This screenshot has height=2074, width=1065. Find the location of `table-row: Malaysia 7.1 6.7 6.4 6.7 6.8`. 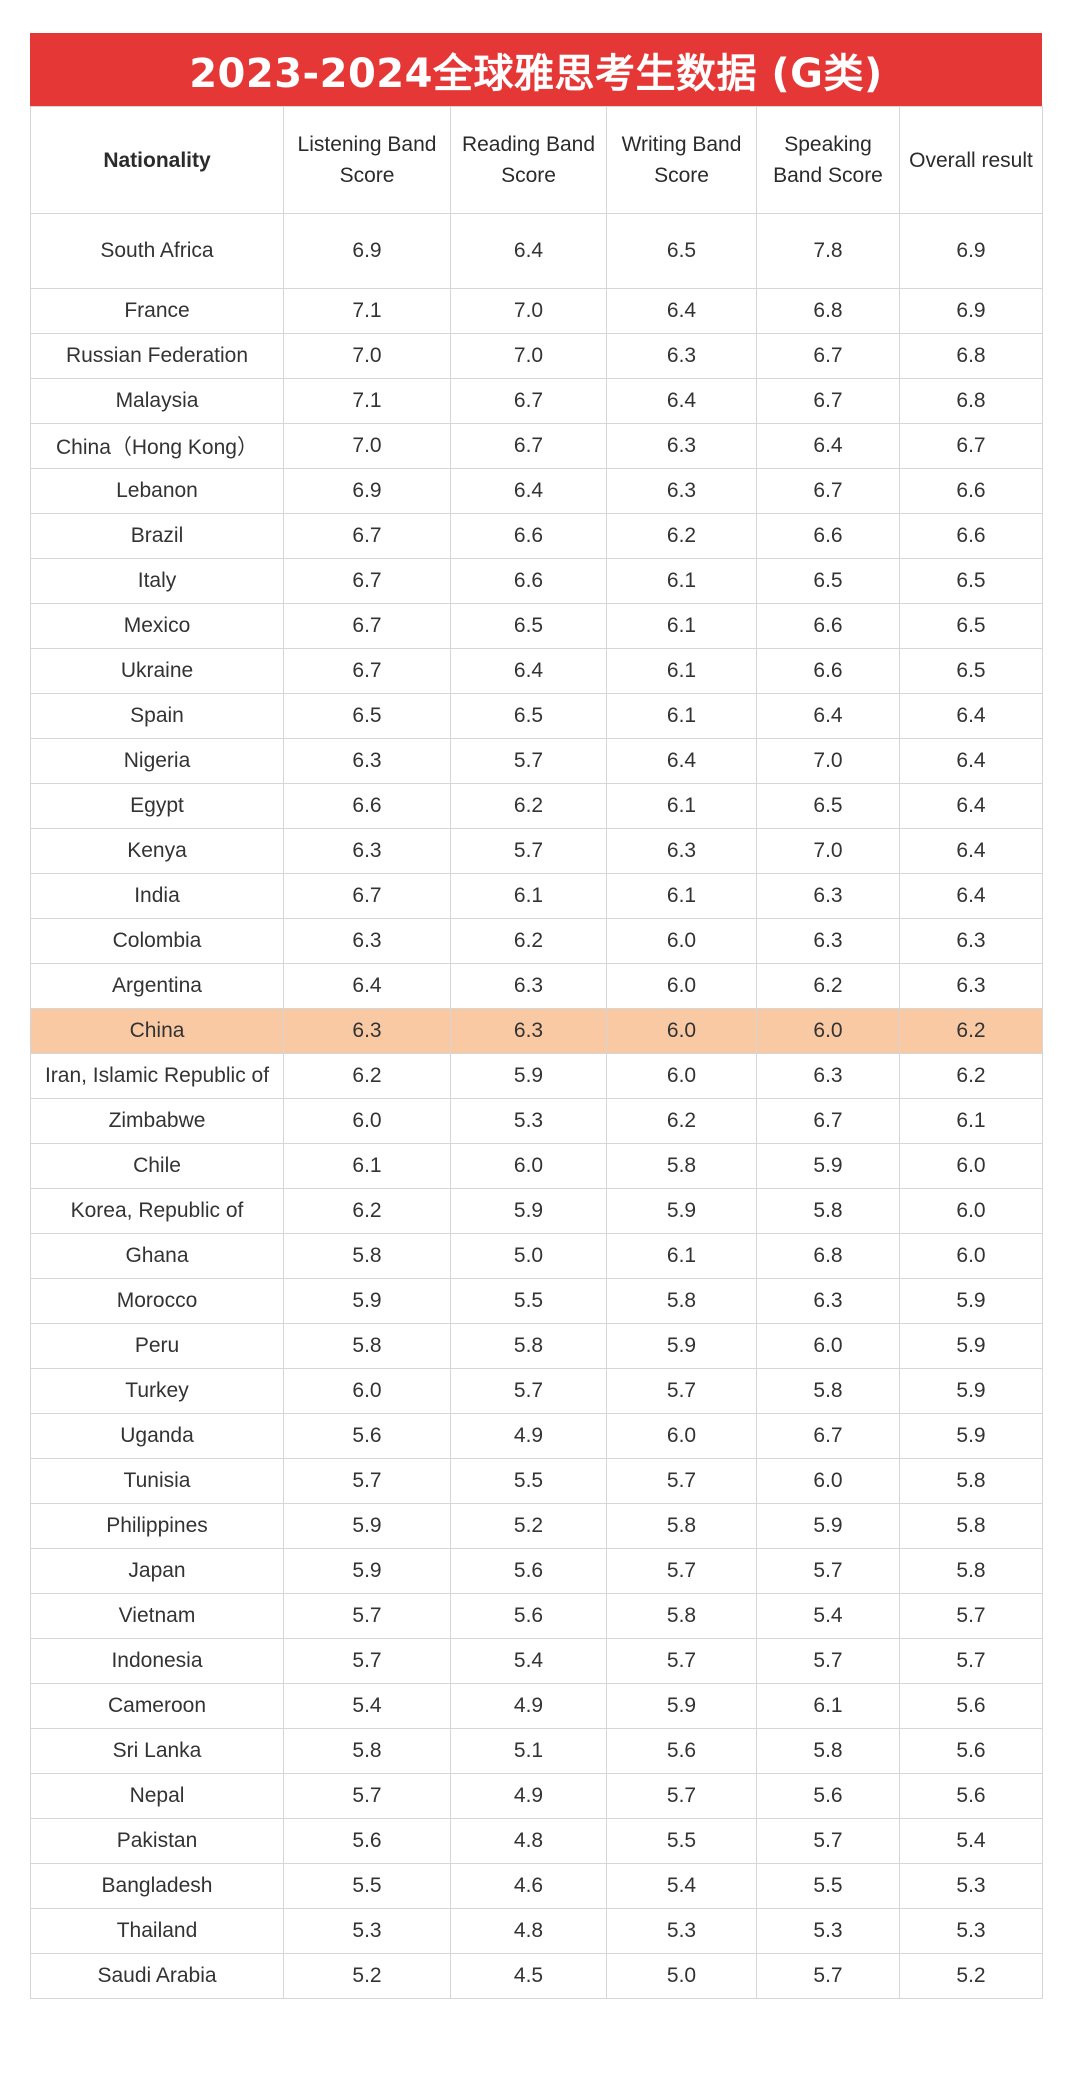

table-row: Malaysia 7.1 6.7 6.4 6.7 6.8 is located at coordinates (536, 401).